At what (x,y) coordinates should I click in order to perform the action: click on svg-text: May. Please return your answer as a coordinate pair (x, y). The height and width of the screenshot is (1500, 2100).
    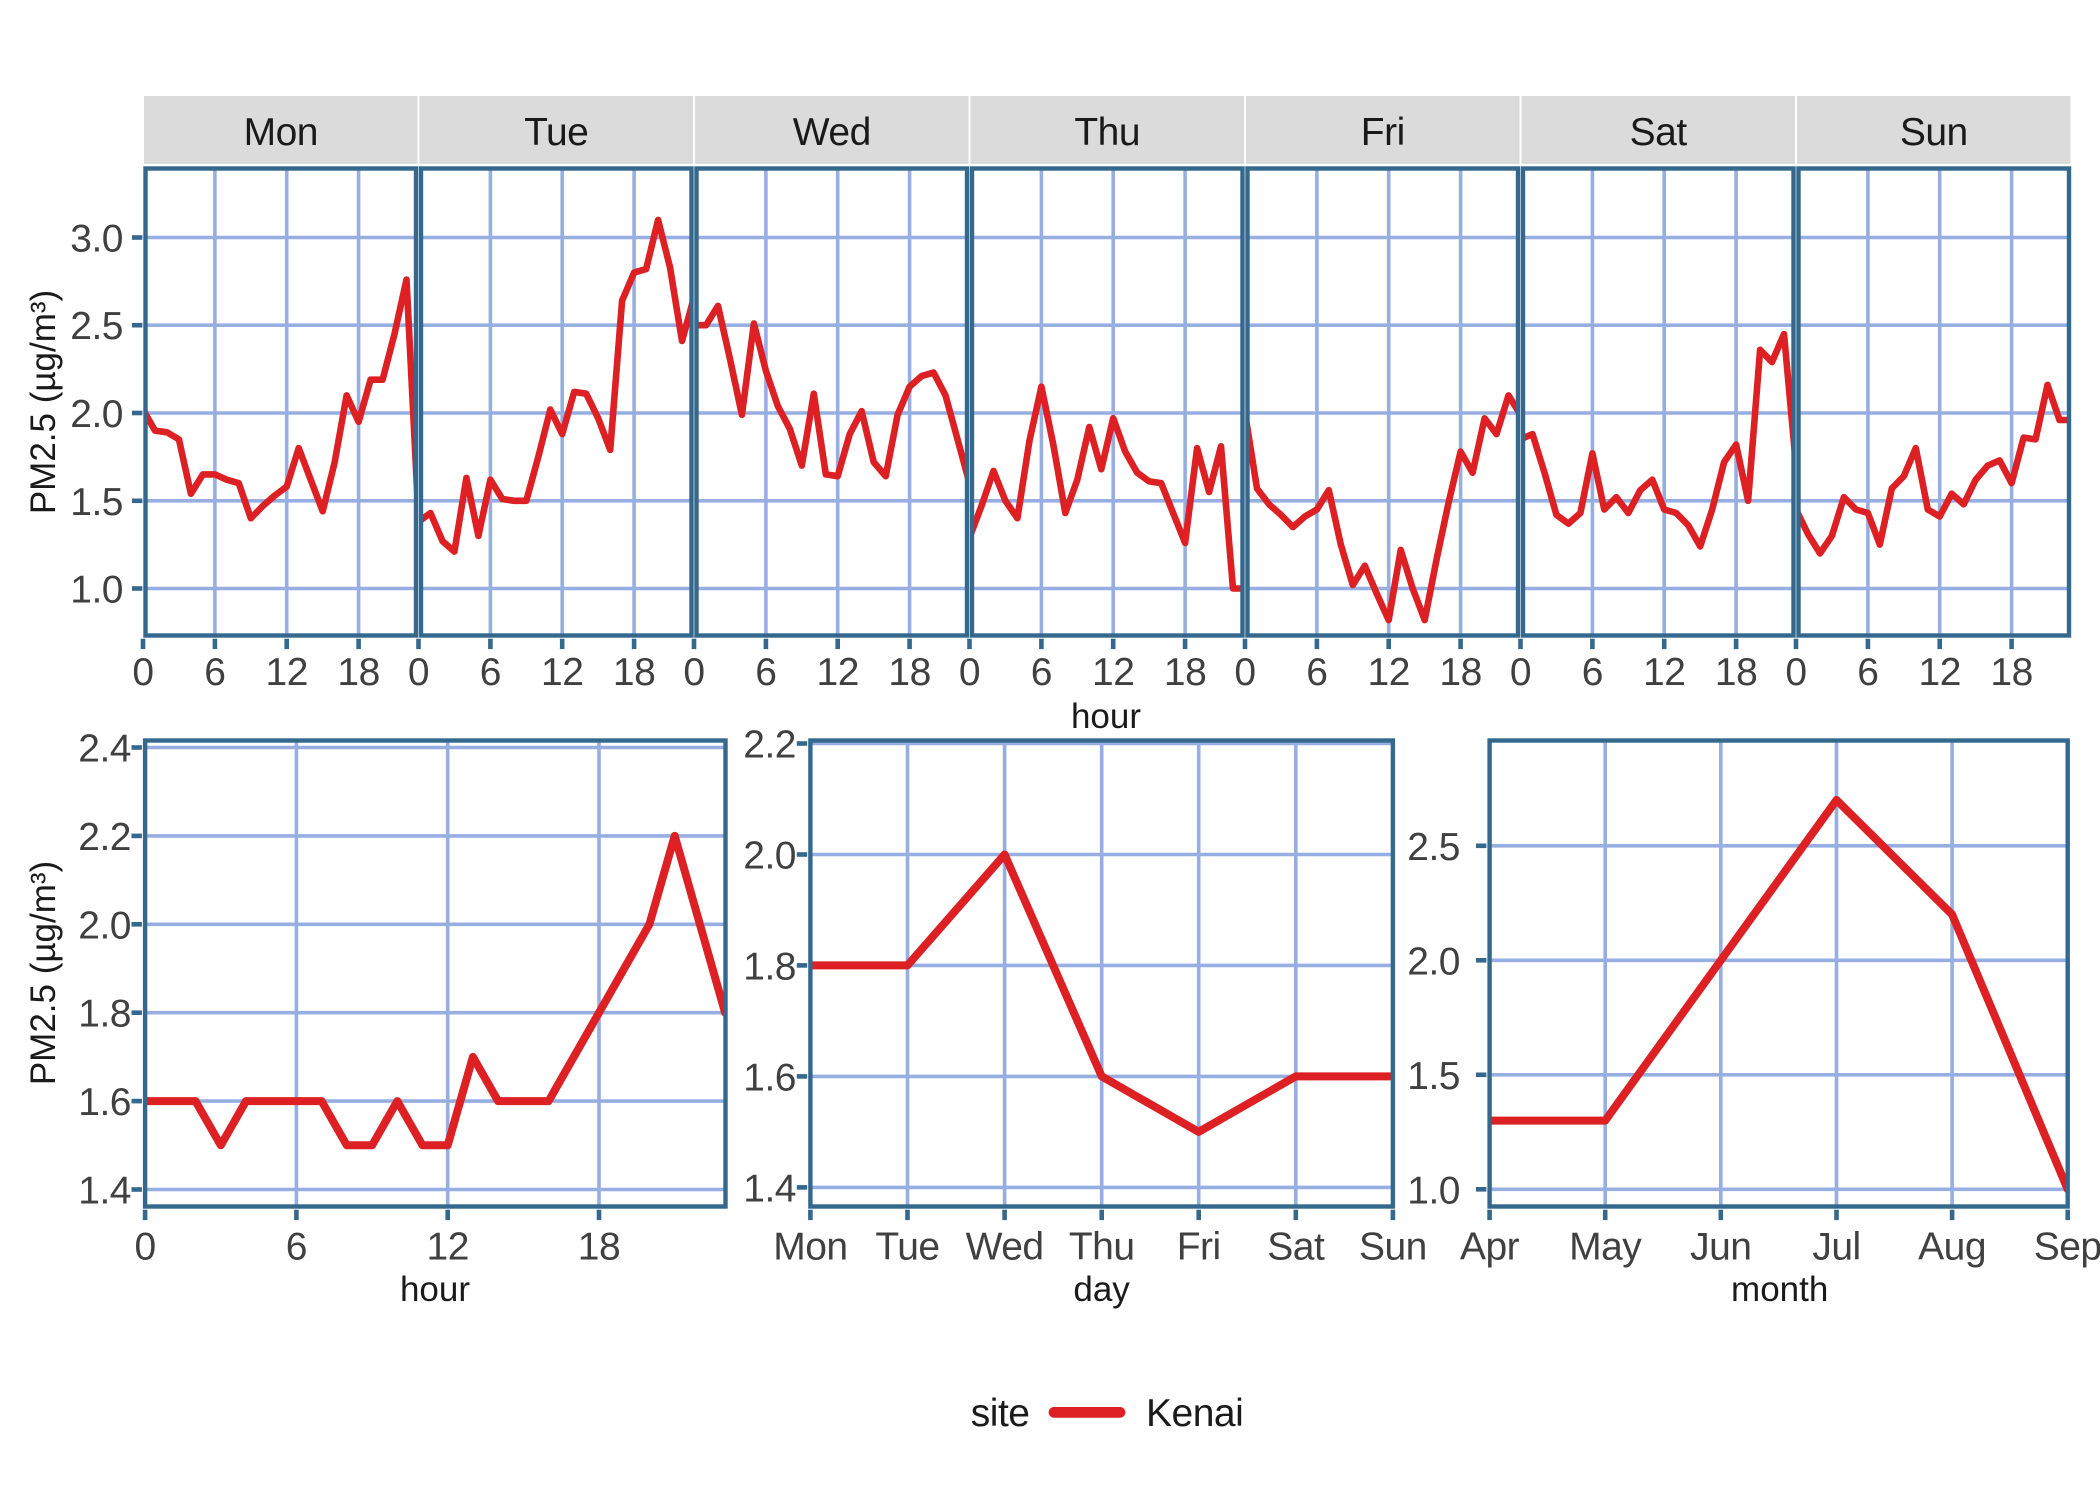
    Looking at the image, I should click on (1605, 1247).